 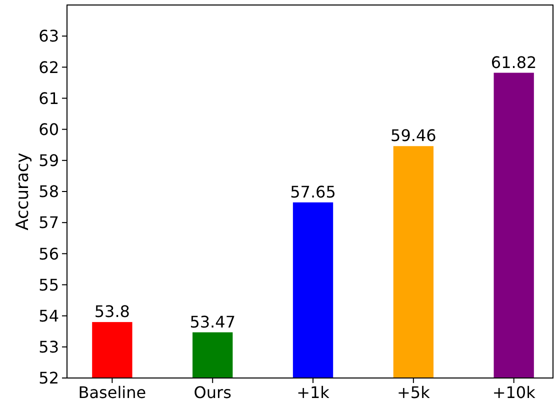 What do you see at coordinates (48, 160) in the screenshot?
I see `y-tick-label: 59` at bounding box center [48, 160].